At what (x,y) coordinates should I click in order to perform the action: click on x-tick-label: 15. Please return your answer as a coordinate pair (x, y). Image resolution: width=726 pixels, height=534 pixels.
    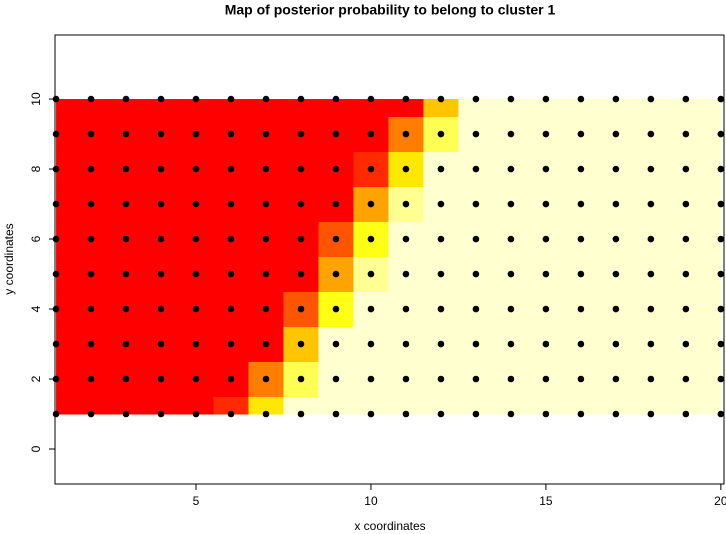
    Looking at the image, I should click on (546, 501).